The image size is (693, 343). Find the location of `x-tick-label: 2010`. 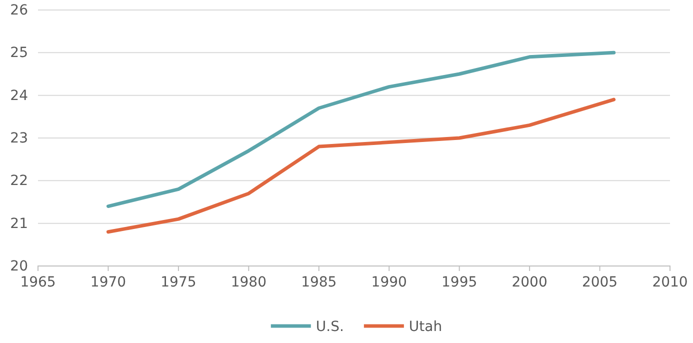

x-tick-label: 2010 is located at coordinates (670, 282).